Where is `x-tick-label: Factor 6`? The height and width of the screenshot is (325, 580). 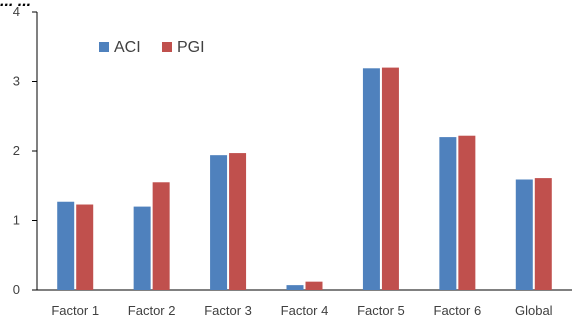 x-tick-label: Factor 6 is located at coordinates (458, 310).